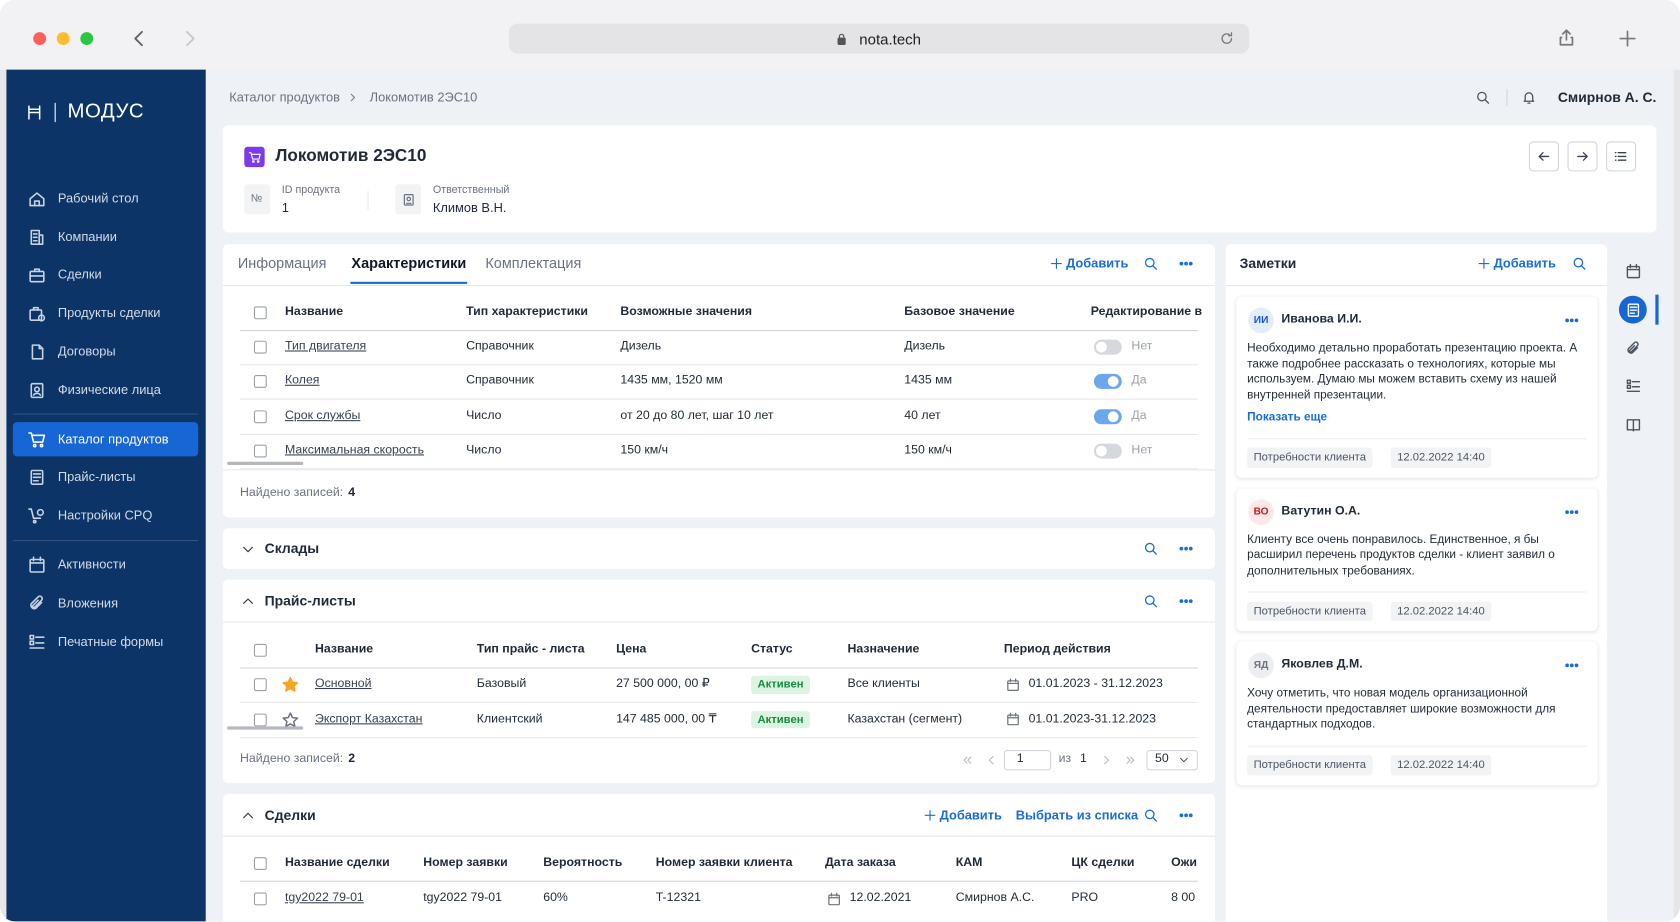  Describe the element at coordinates (290, 815) in the screenshot. I see `section-title: Сделки` at that location.